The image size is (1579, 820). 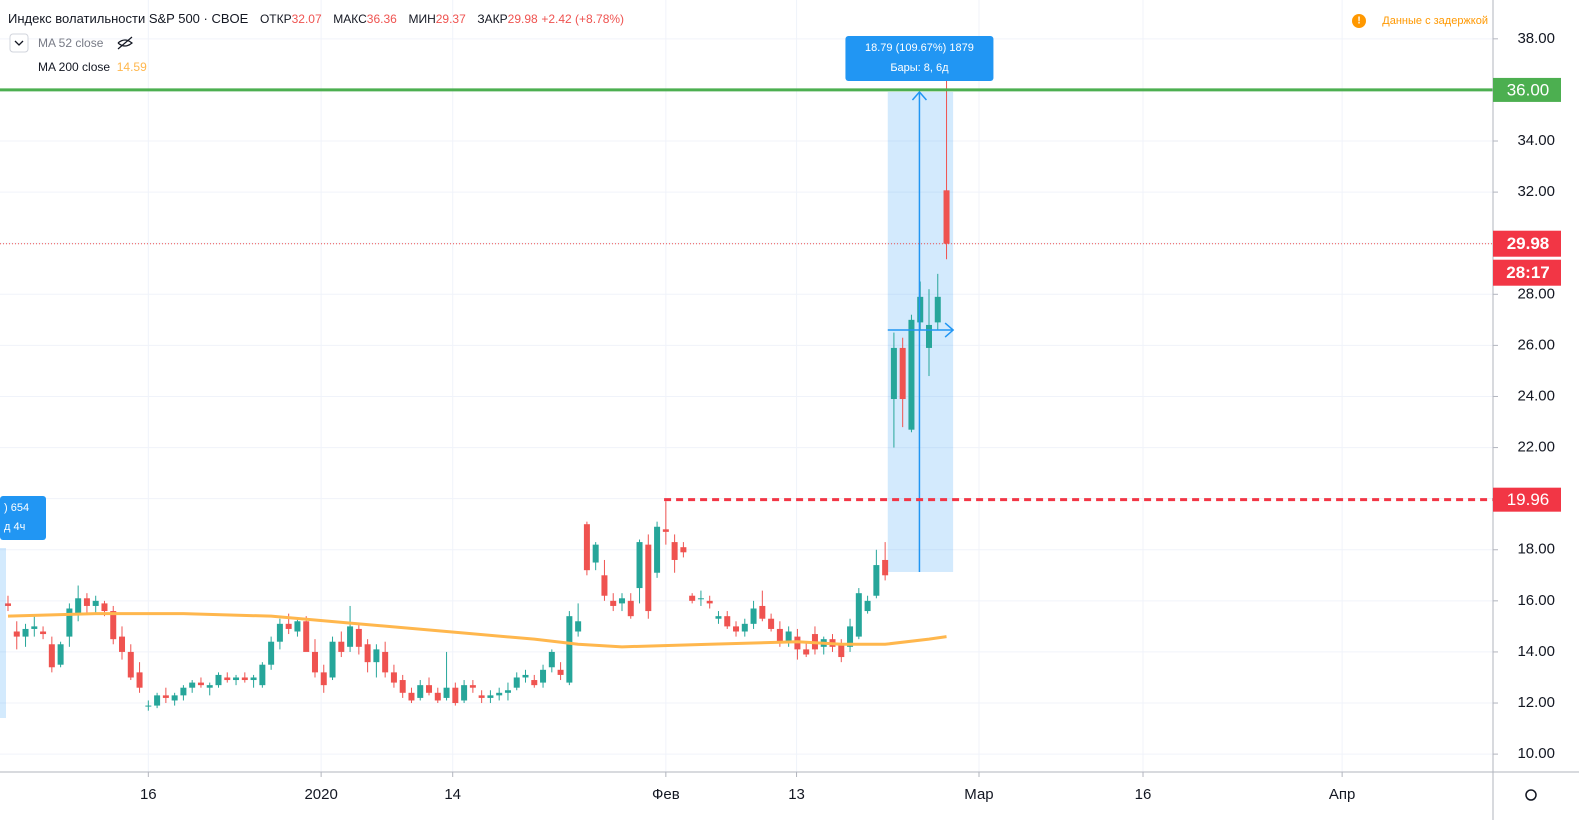 What do you see at coordinates (1435, 21) in the screenshot?
I see `delay-notice: Данные с задержкой` at bounding box center [1435, 21].